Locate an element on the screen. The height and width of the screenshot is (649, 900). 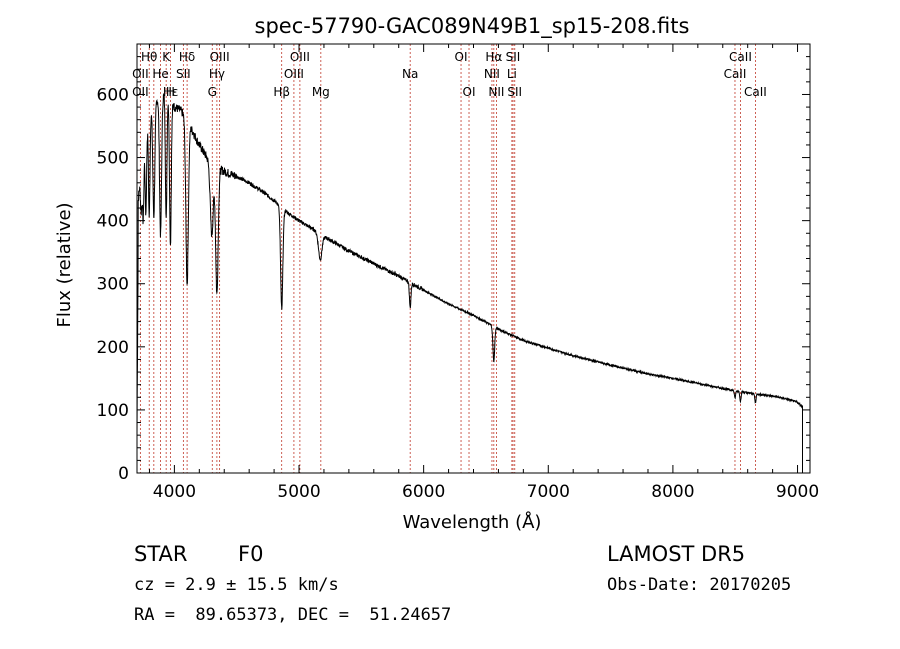
object-subclass: F0 is located at coordinates (251, 554).